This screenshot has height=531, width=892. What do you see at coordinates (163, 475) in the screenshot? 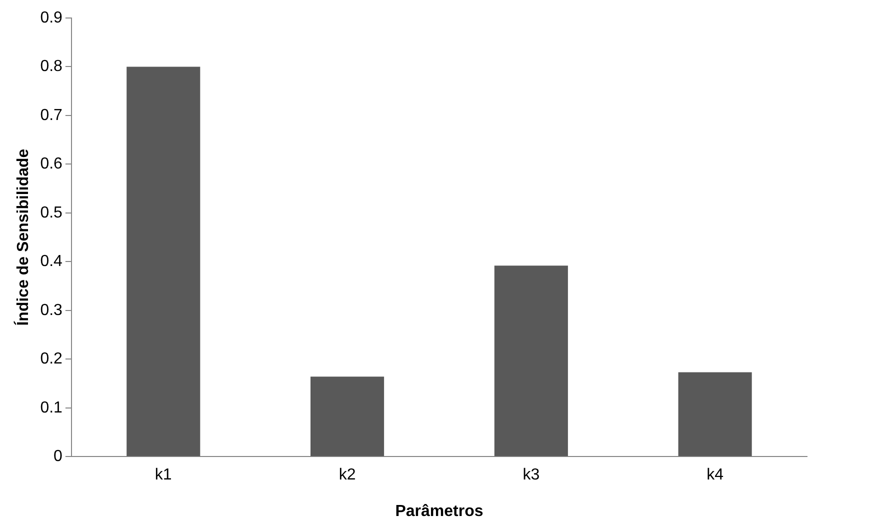
I see `x-tick-label: k1` at bounding box center [163, 475].